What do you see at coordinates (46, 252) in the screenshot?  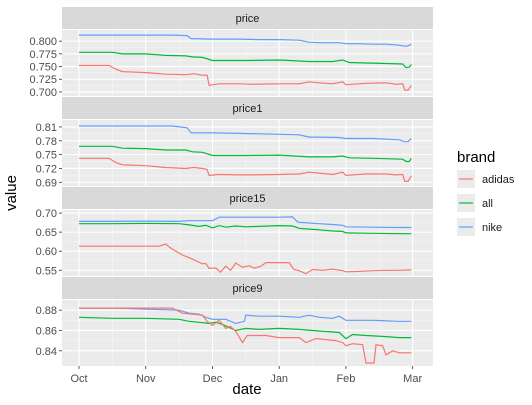 I see `y-tick-label: 0.60` at bounding box center [46, 252].